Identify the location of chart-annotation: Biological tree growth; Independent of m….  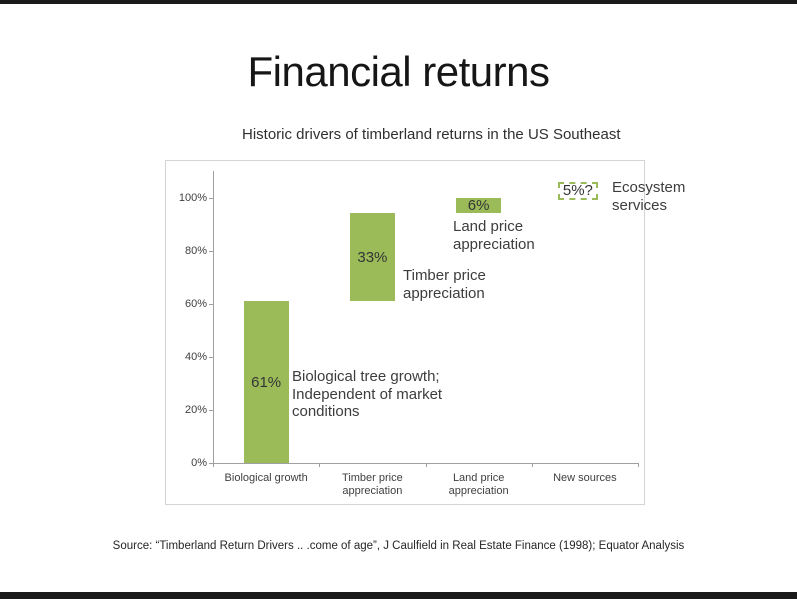
(367, 394).